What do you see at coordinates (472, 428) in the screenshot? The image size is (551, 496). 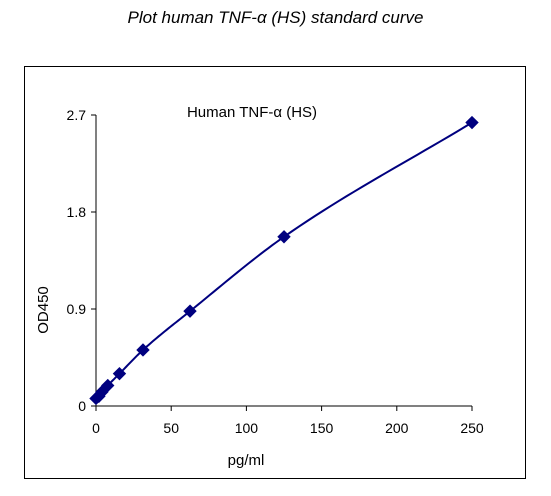 I see `x-tick-label: 250` at bounding box center [472, 428].